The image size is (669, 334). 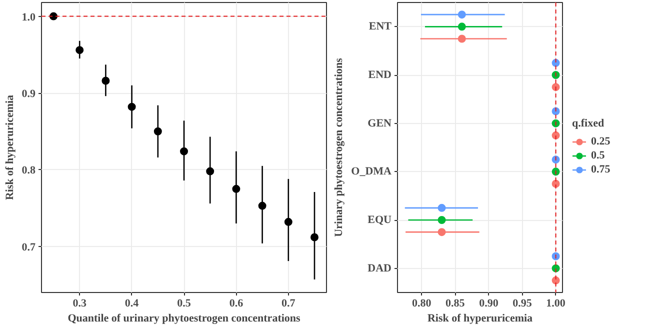 I want to click on x-tick-label: 0.5, so click(x=184, y=304).